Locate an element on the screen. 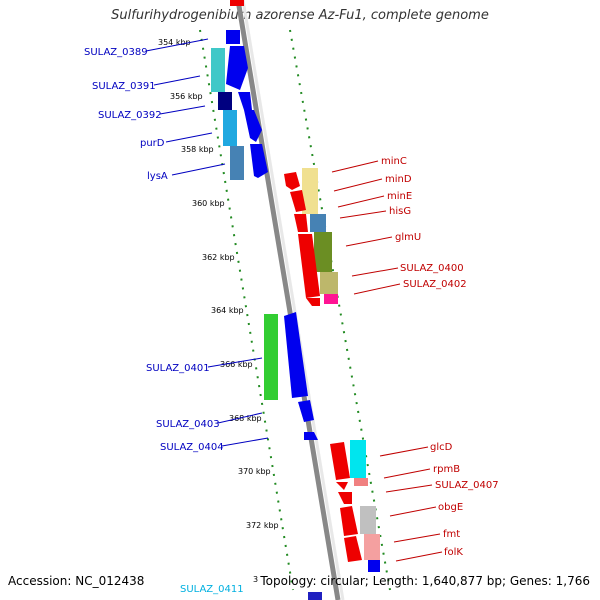 This screenshot has height=600, width=600. gene-label-sulaz-0392: SULAZ_0392 is located at coordinates (130, 115).